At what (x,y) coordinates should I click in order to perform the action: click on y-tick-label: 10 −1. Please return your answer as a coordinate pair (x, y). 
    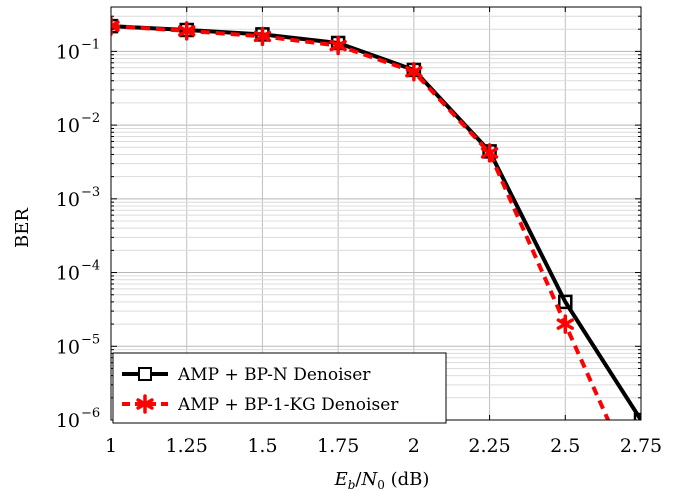
    Looking at the image, I should click on (78, 50).